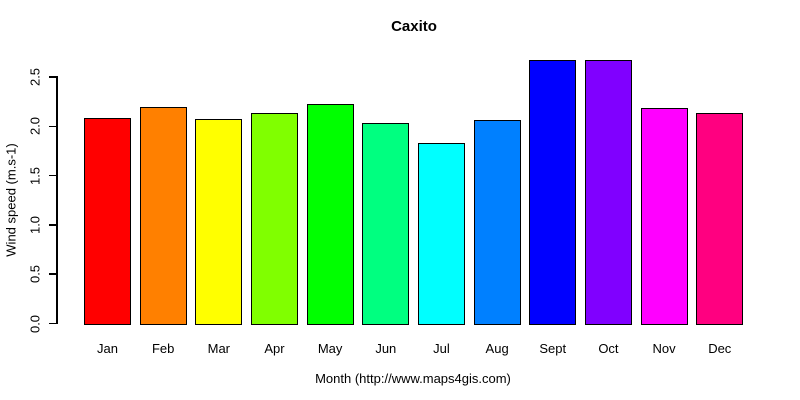 The image size is (800, 400). Describe the element at coordinates (35, 77) in the screenshot. I see `y-tick-label-2.5: 2.5` at that location.